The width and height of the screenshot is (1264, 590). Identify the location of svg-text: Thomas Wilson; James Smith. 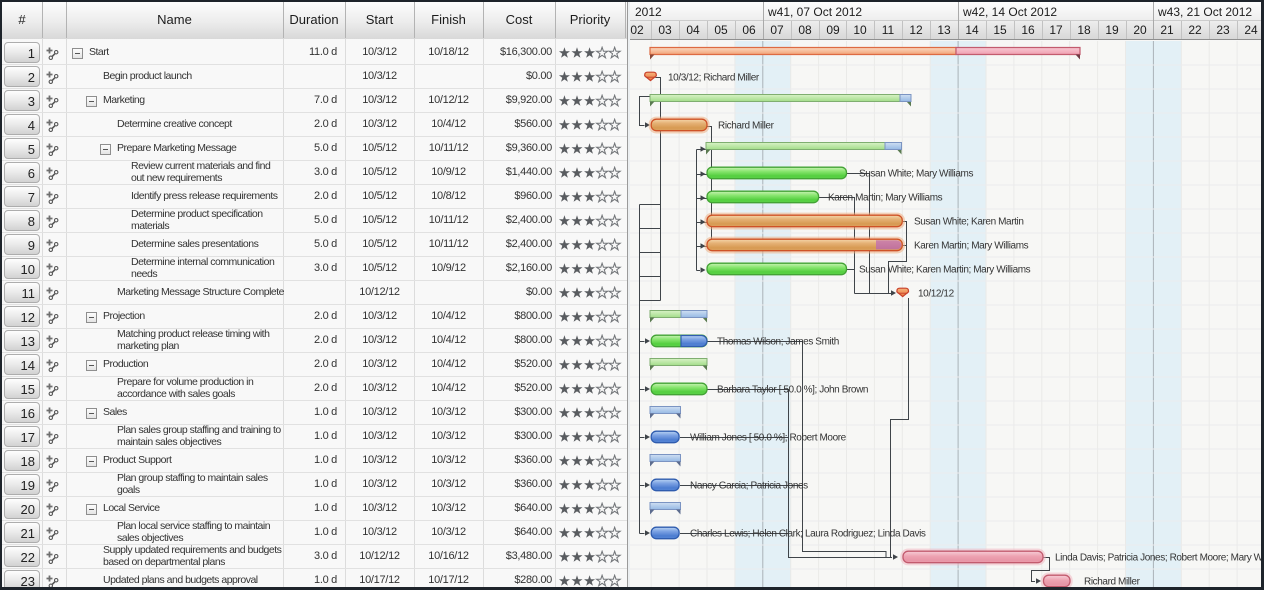
(778, 342).